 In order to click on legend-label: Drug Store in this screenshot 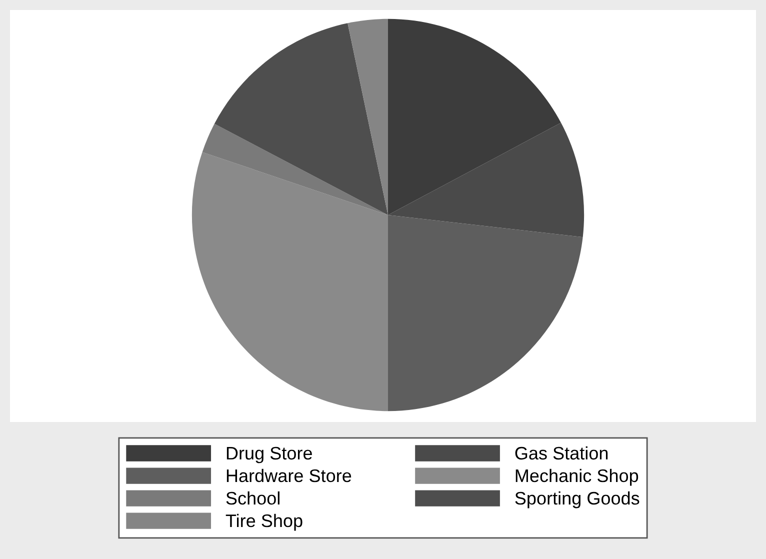, I will do `click(269, 455)`.